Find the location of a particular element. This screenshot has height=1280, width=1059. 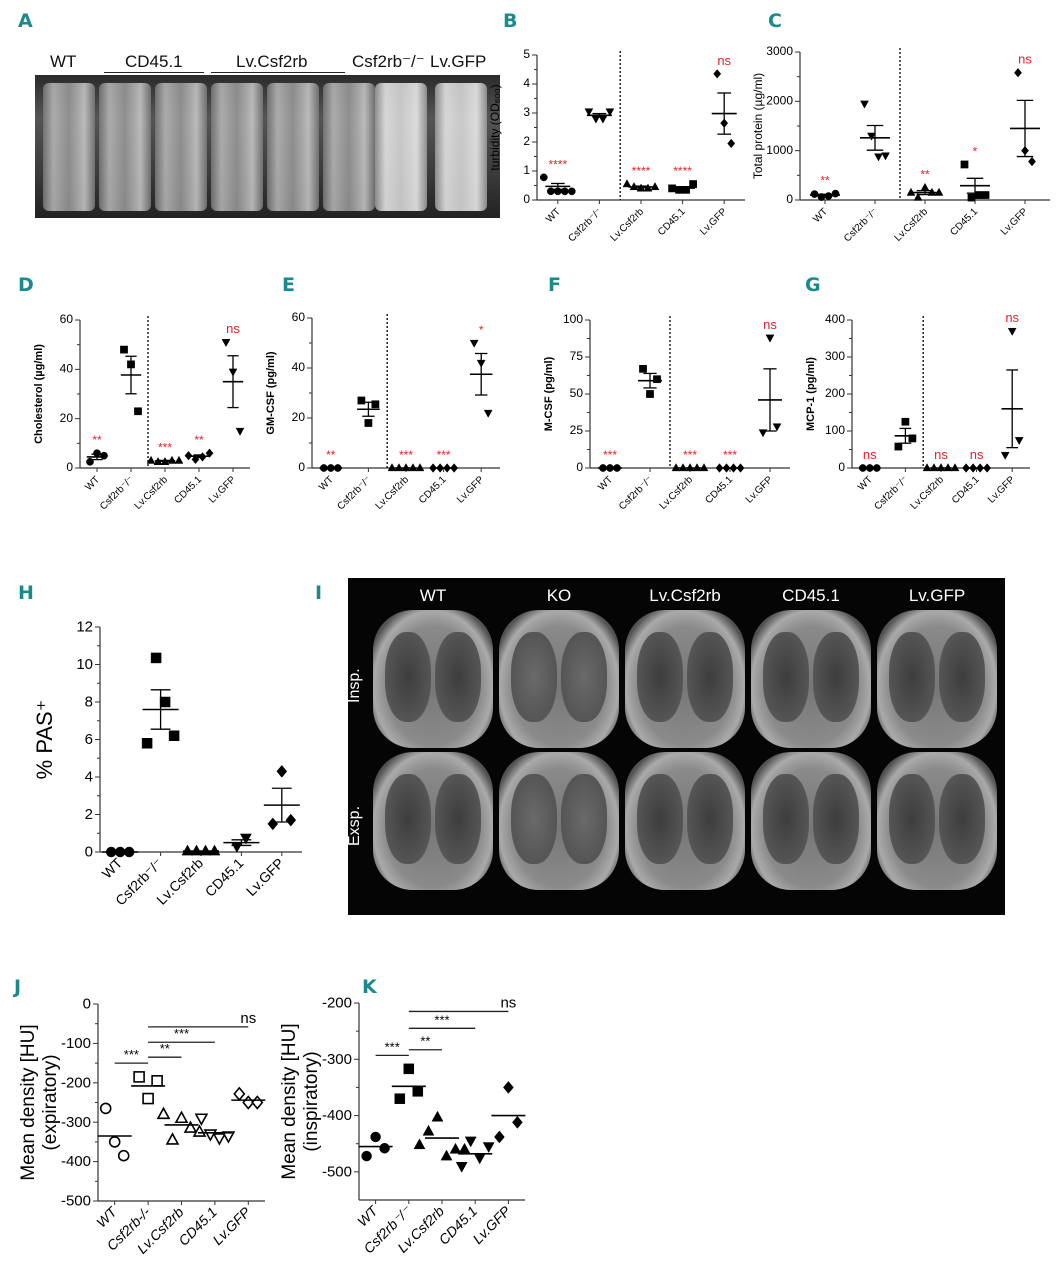

y-axis-label: Cholesterol (µg/ml) is located at coordinates (39, 394).